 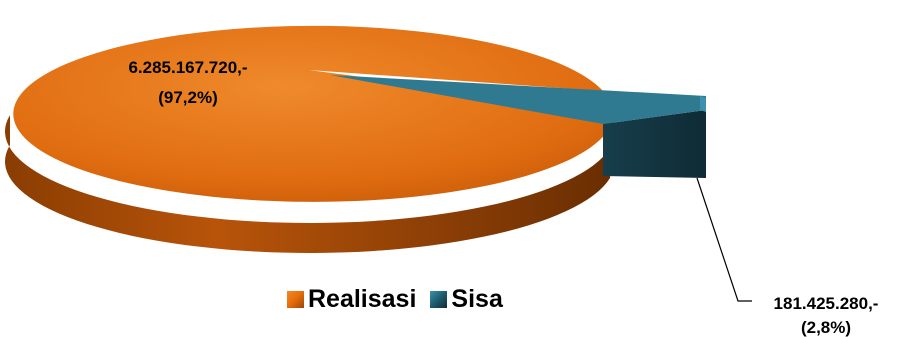 What do you see at coordinates (654, 144) in the screenshot?
I see `slice-sisa-side` at bounding box center [654, 144].